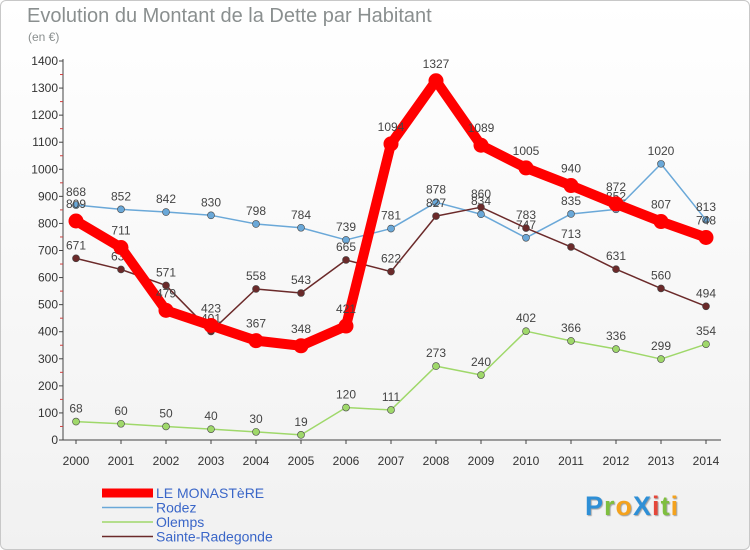  What do you see at coordinates (481, 461) in the screenshot?
I see `x-tick-label: 2009` at bounding box center [481, 461].